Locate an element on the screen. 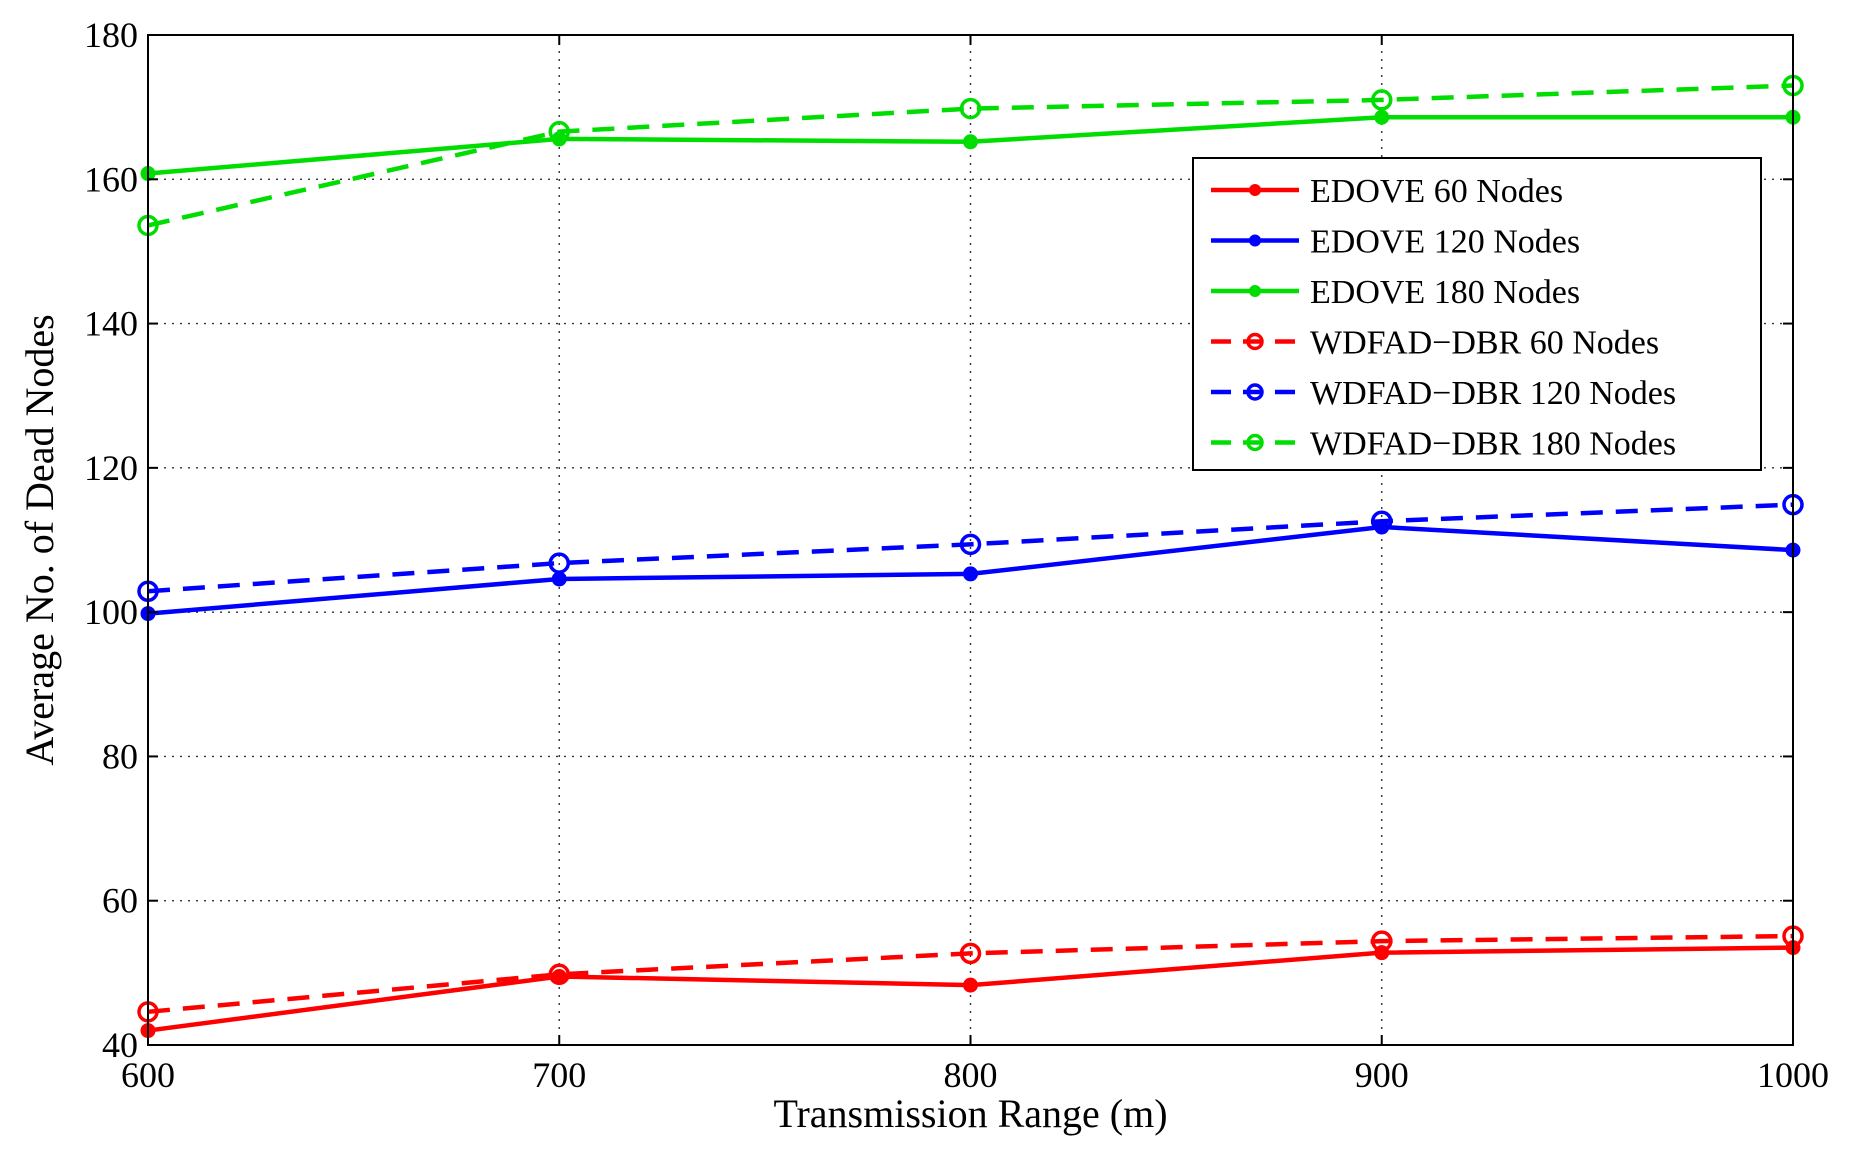  y-tick-label: 40 is located at coordinates (120, 1045).